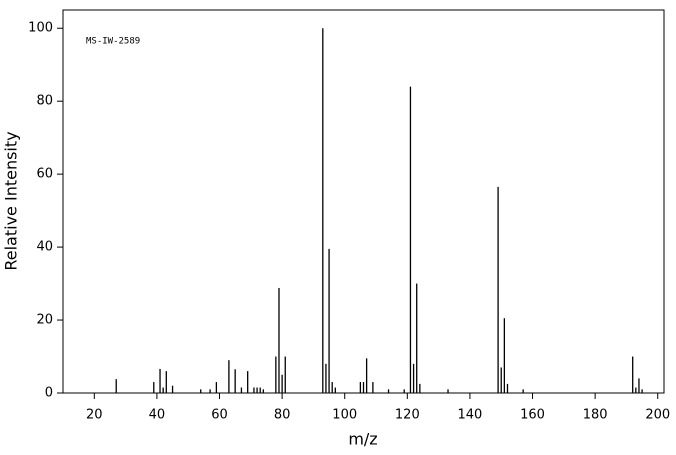  What do you see at coordinates (219, 415) in the screenshot?
I see `x-tick-label: 60` at bounding box center [219, 415].